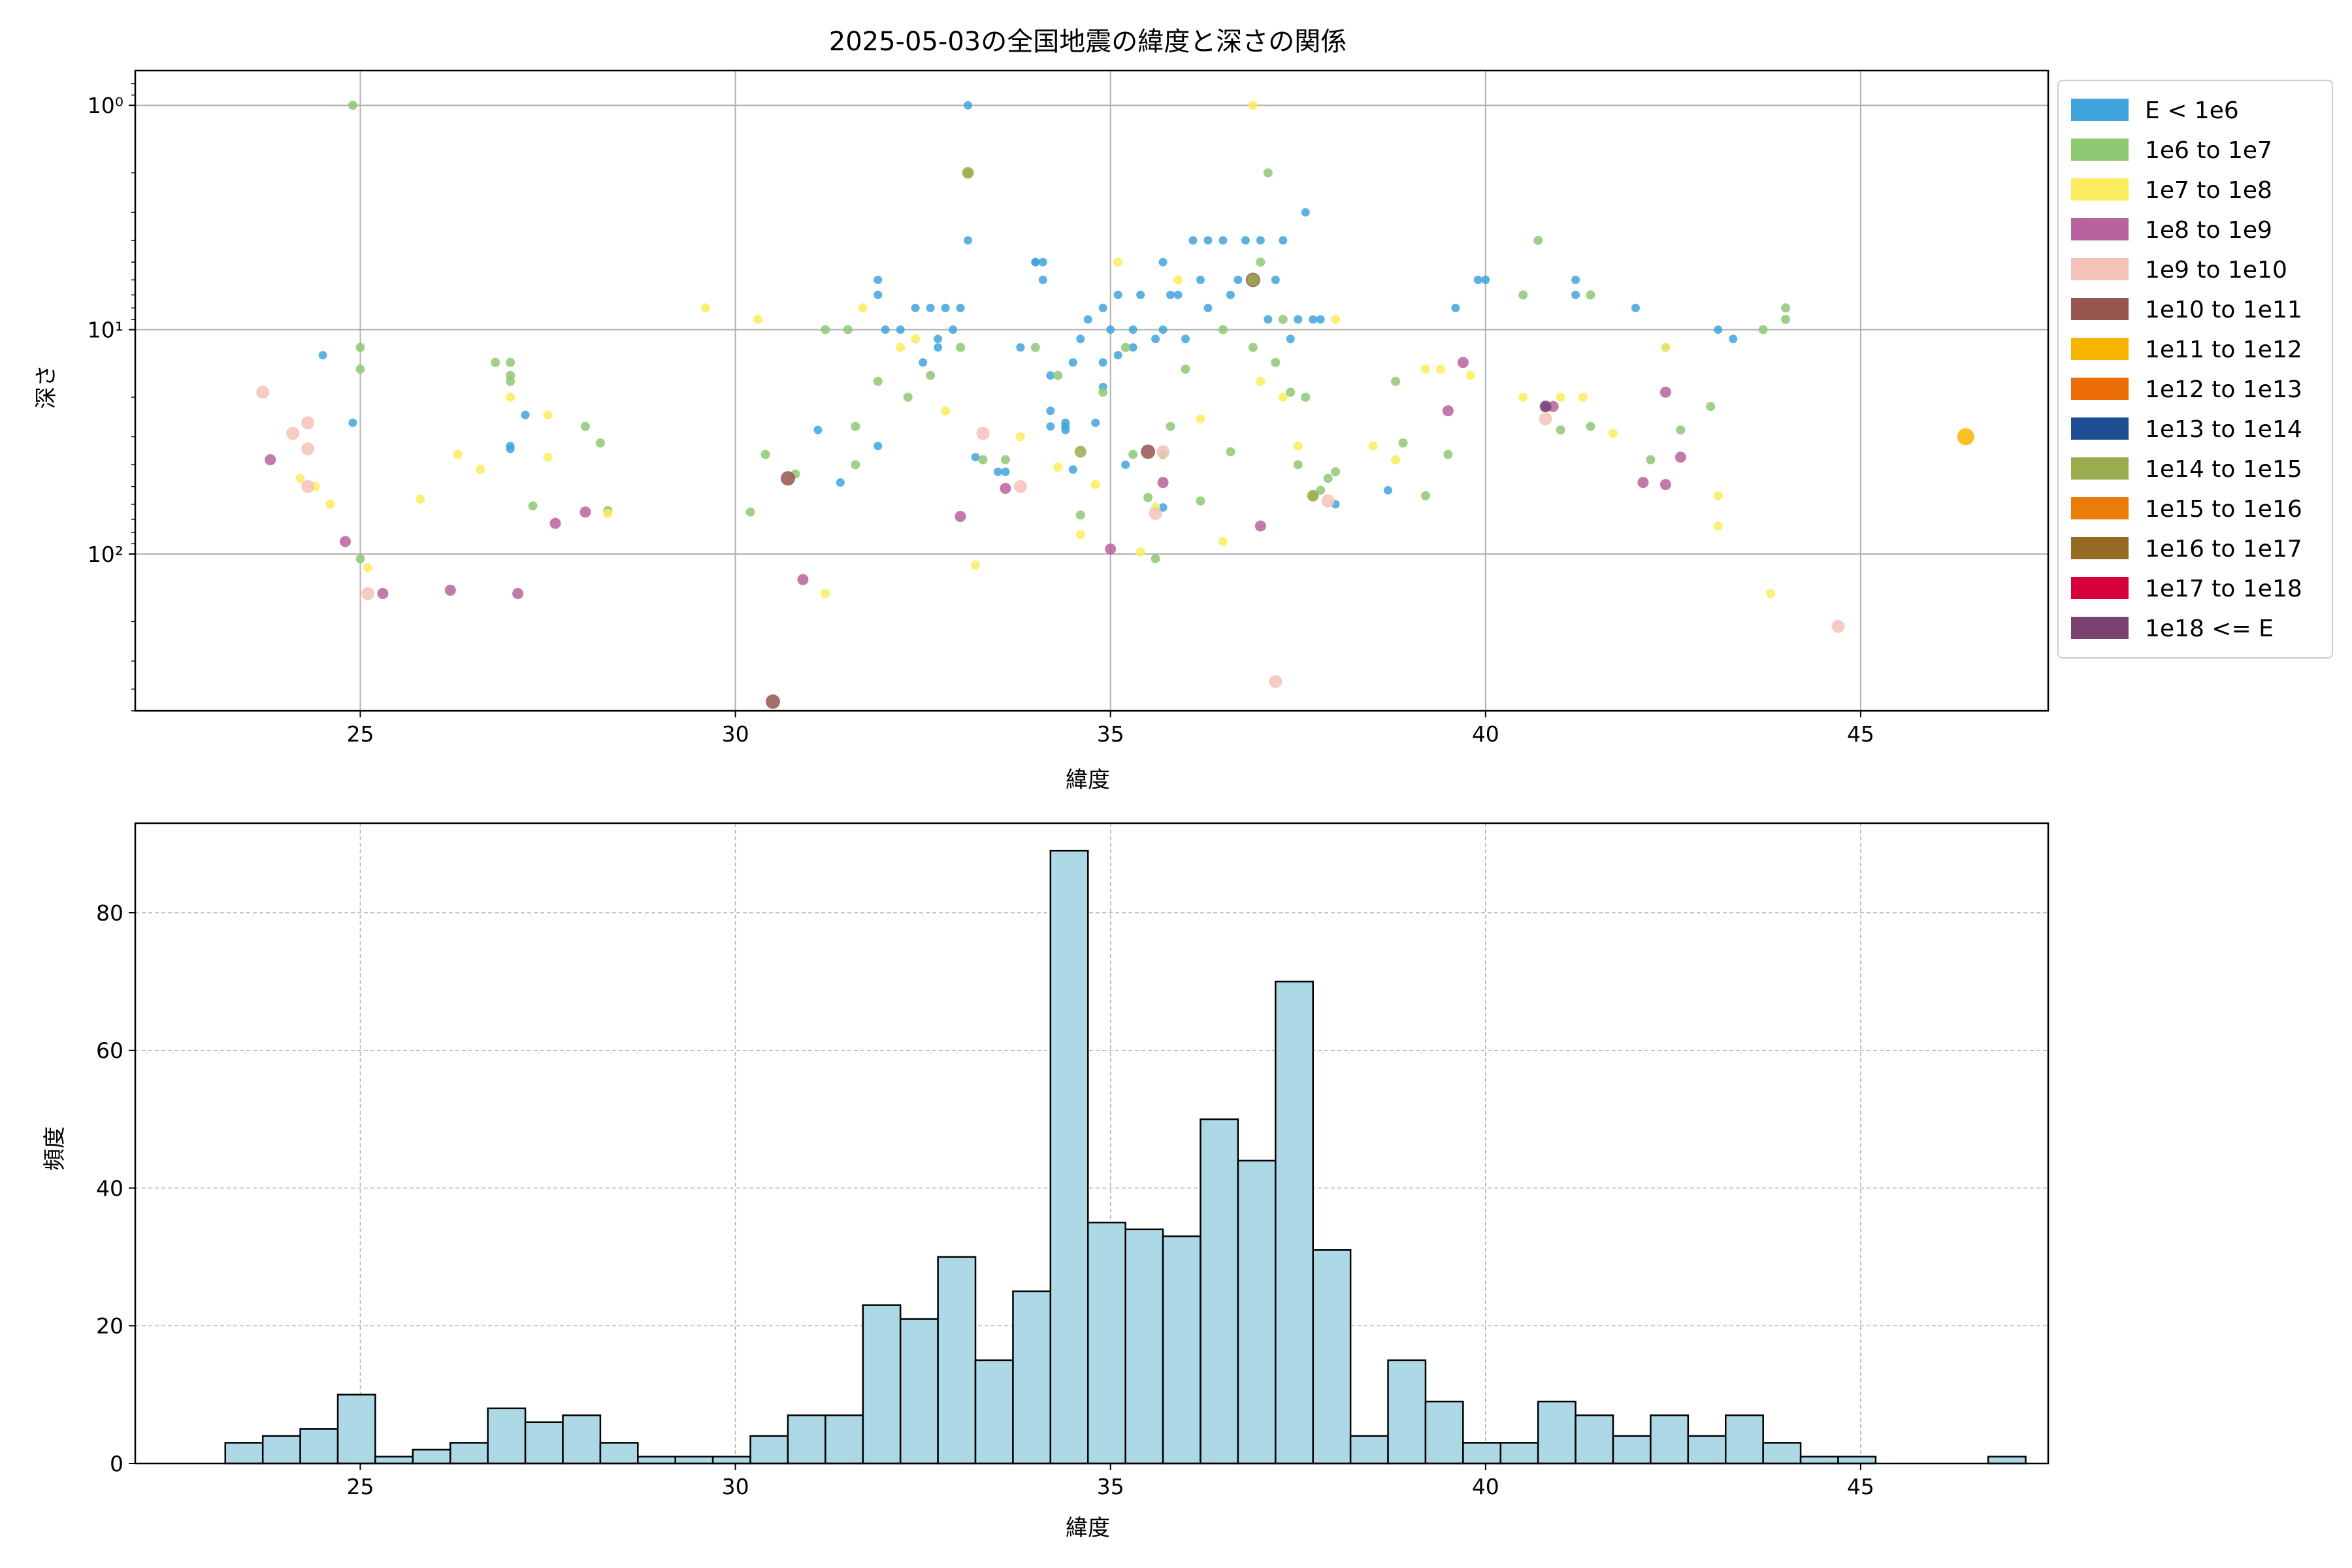  I want to click on legend-label: 1e13 to 1e14, so click(2223, 429).